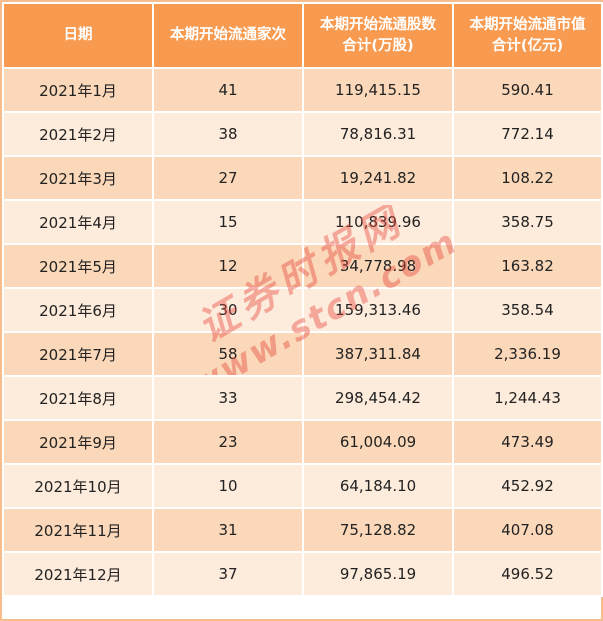 This screenshot has width=603, height=621. Describe the element at coordinates (378, 222) in the screenshot. I see `cell-shares: 110,839.96` at that location.